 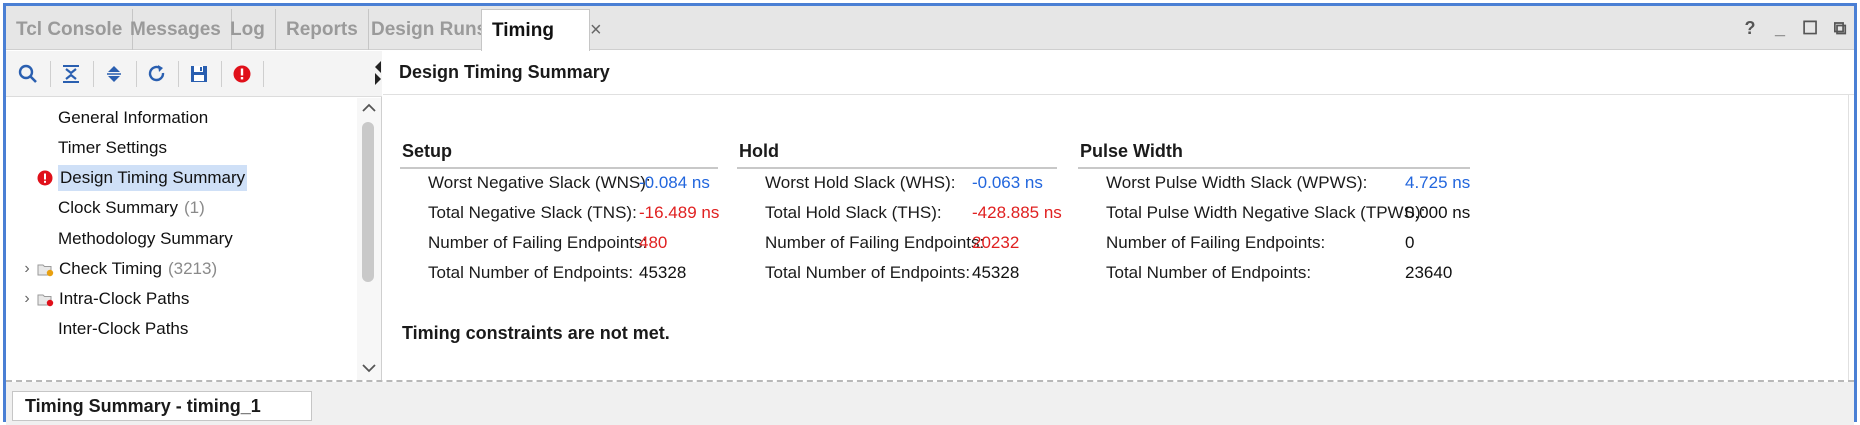 I want to click on timing-status-message: Timing constraints are not met., so click(x=536, y=333).